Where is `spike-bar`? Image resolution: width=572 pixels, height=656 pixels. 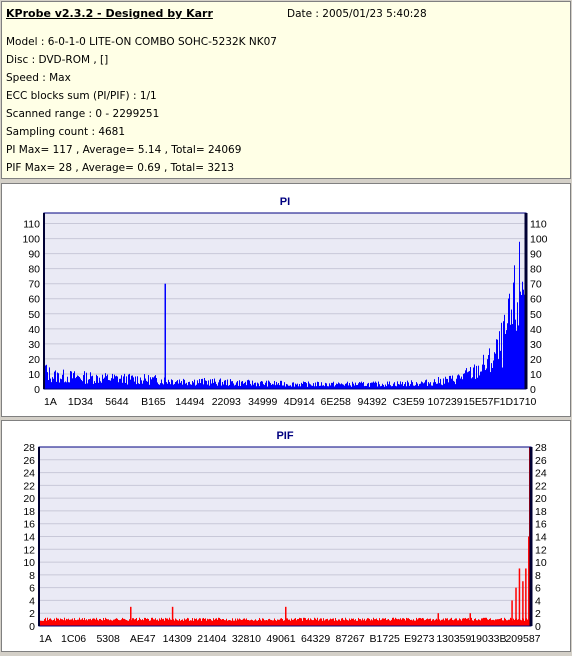 spike-bar is located at coordinates (131, 616).